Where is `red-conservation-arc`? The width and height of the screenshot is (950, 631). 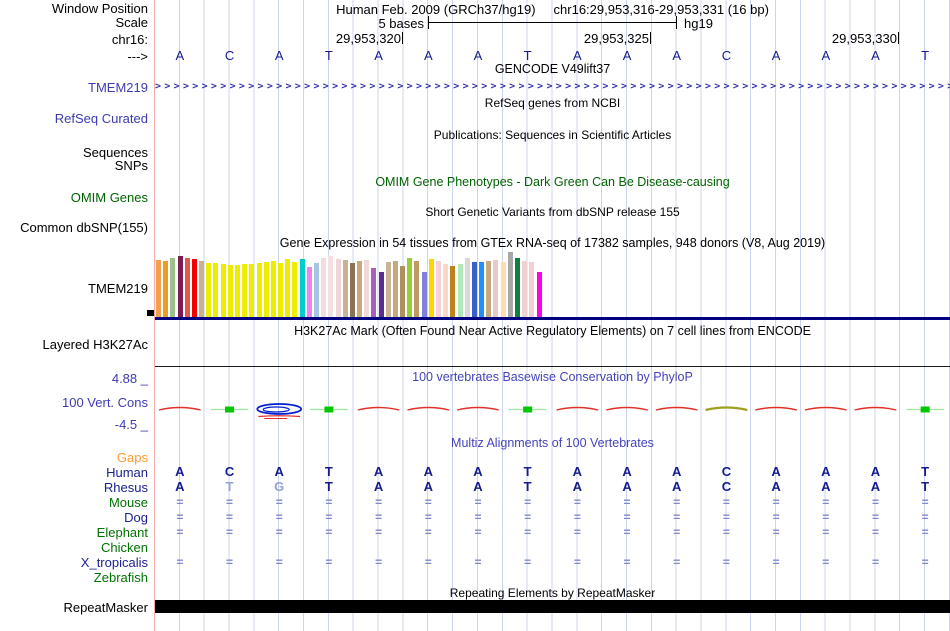
red-conservation-arc is located at coordinates (776, 408).